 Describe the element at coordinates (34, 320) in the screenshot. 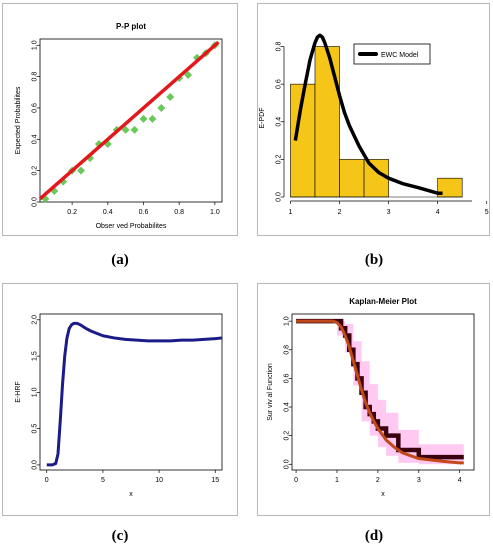

I see `y-tick-label: 2.0` at that location.